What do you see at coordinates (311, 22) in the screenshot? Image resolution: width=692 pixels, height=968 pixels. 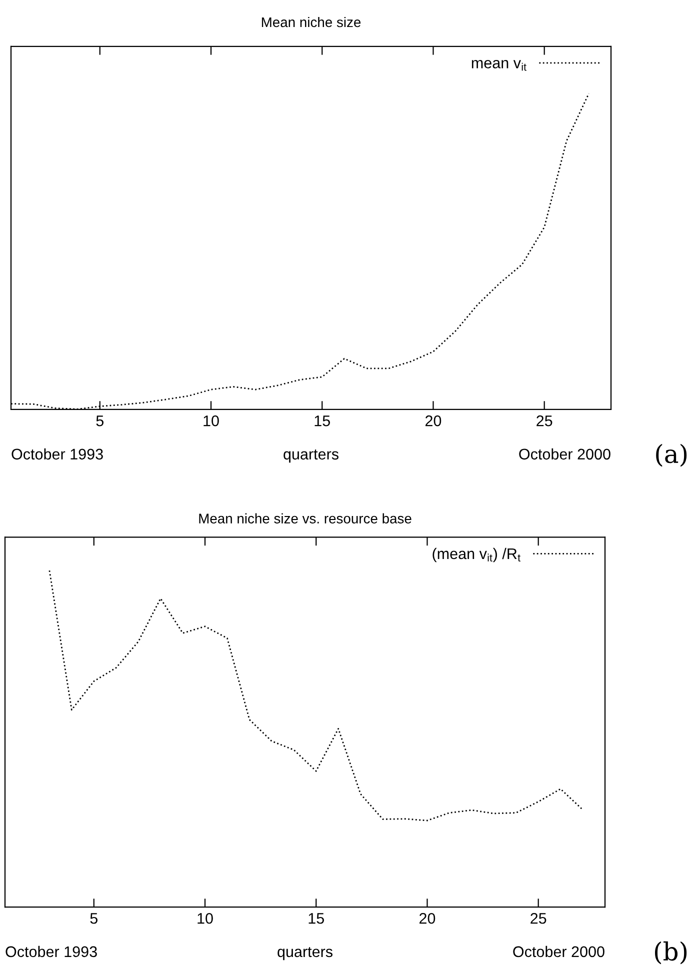 I see `chart-title: Mean niche size` at bounding box center [311, 22].